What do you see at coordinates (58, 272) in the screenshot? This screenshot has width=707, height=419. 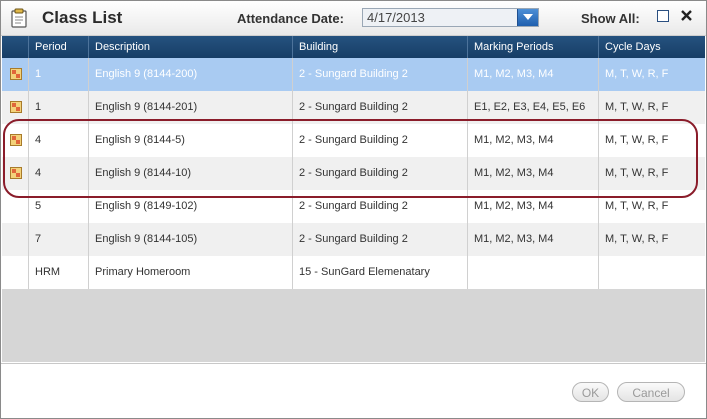 I see `cell-period: HRM` at bounding box center [58, 272].